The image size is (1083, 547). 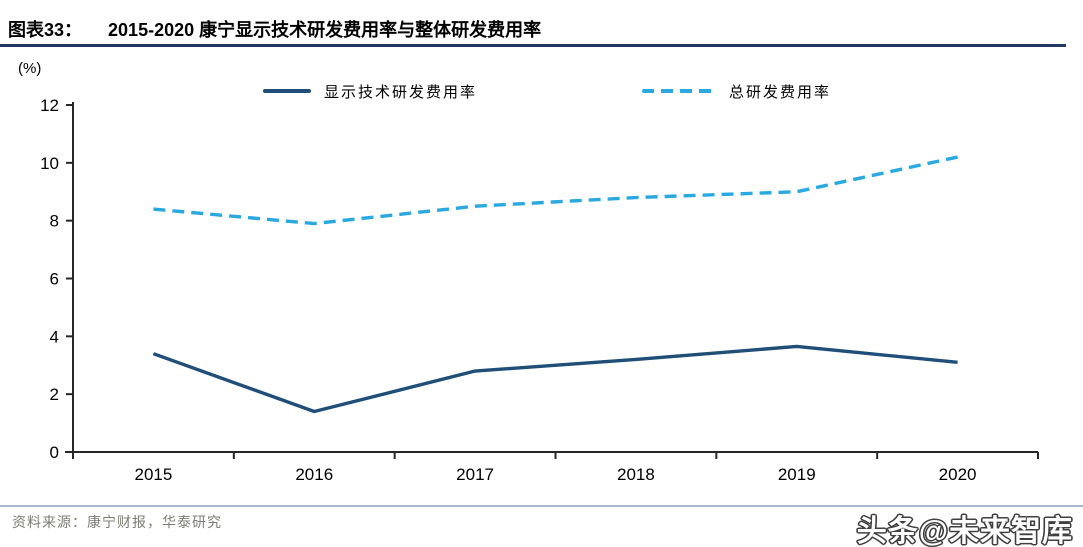 I want to click on watermark: 头条@未来智库, so click(x=964, y=531).